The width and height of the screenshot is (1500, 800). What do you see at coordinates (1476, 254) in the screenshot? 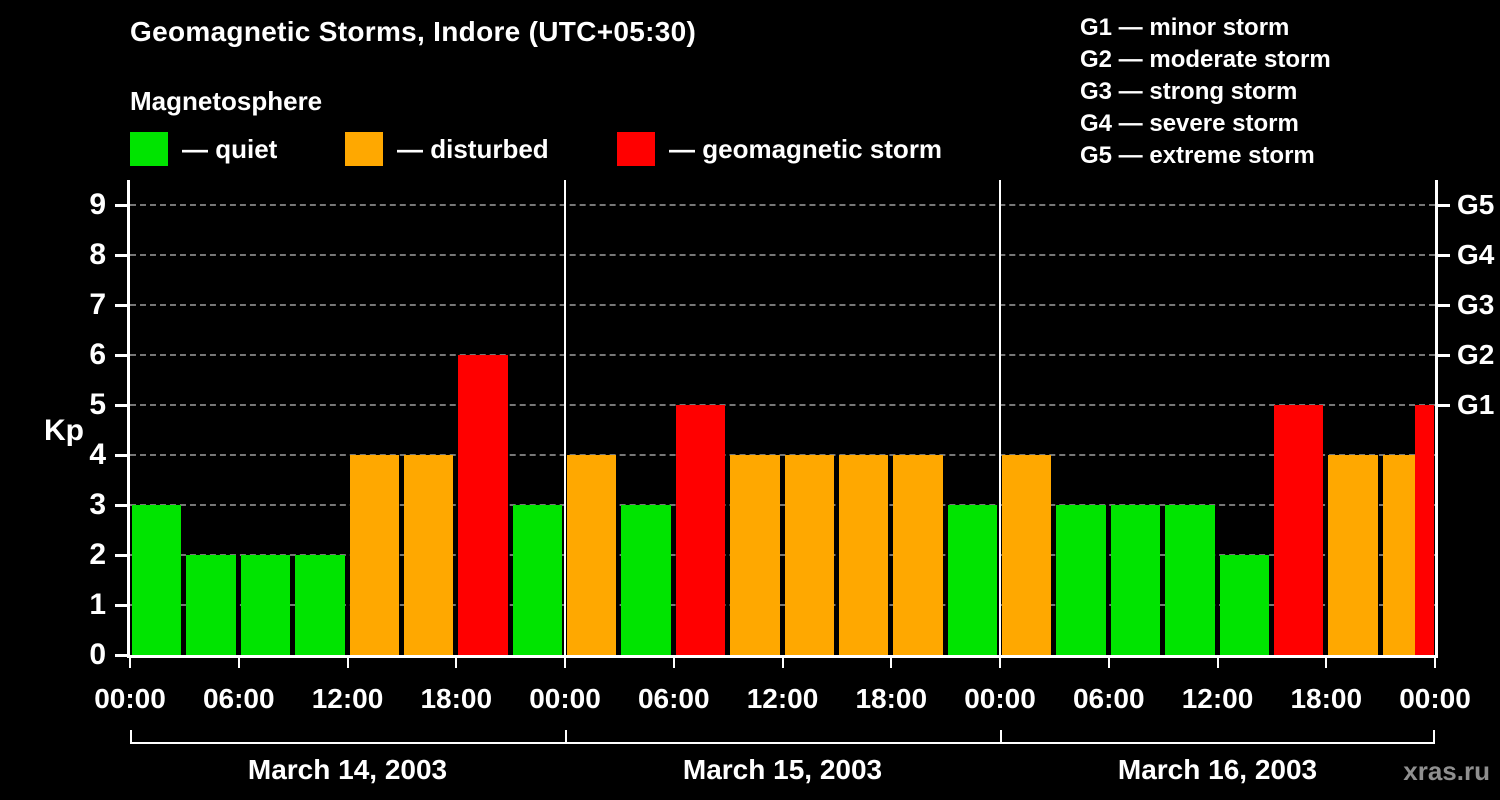
I see `g-scale-label: G4` at bounding box center [1476, 254].